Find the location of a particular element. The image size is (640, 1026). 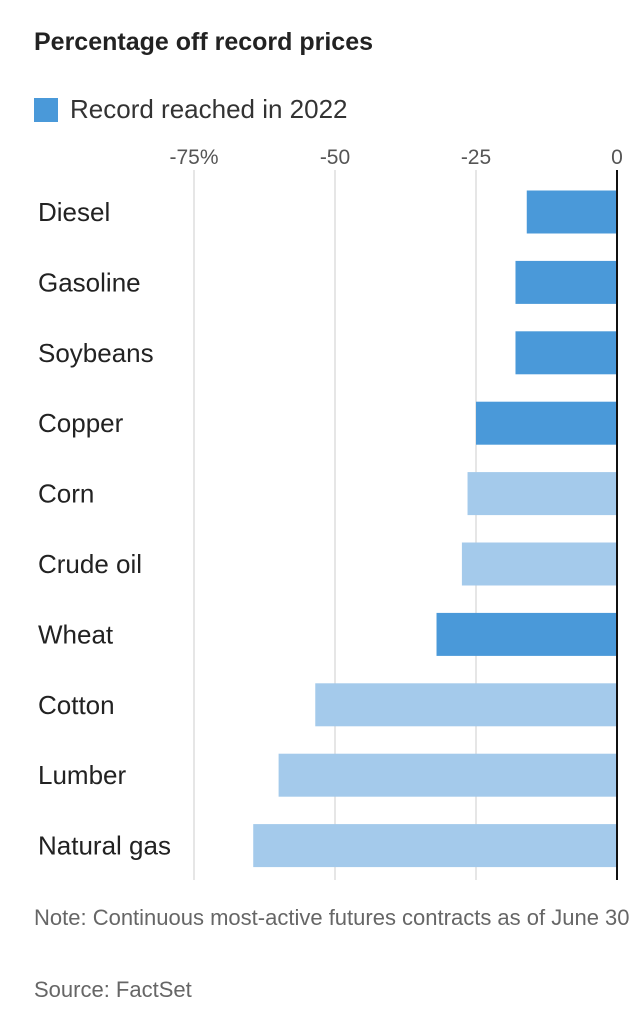

category-label: Crude oil is located at coordinates (90, 564).